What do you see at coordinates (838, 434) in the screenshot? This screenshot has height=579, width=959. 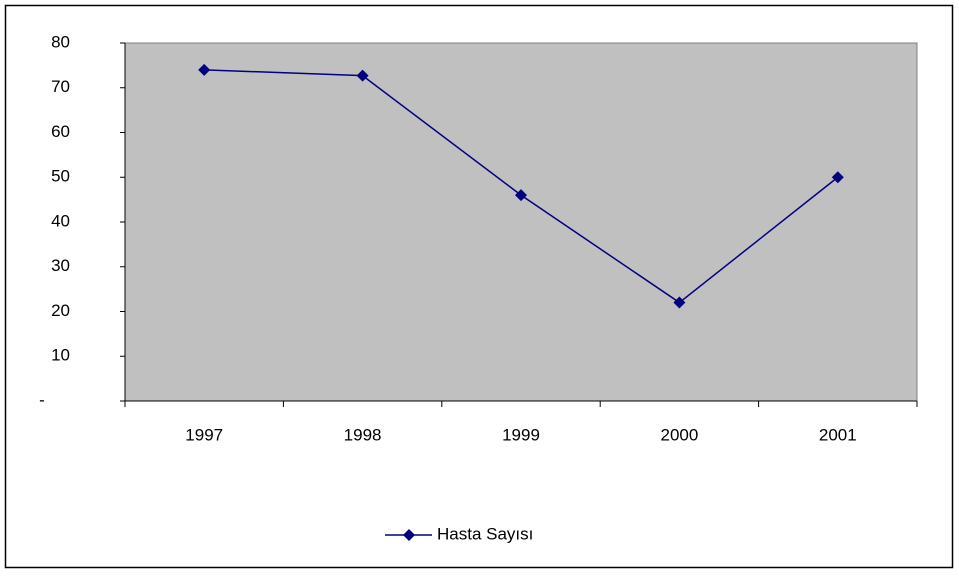 I see `x-tick-label: 2001` at bounding box center [838, 434].